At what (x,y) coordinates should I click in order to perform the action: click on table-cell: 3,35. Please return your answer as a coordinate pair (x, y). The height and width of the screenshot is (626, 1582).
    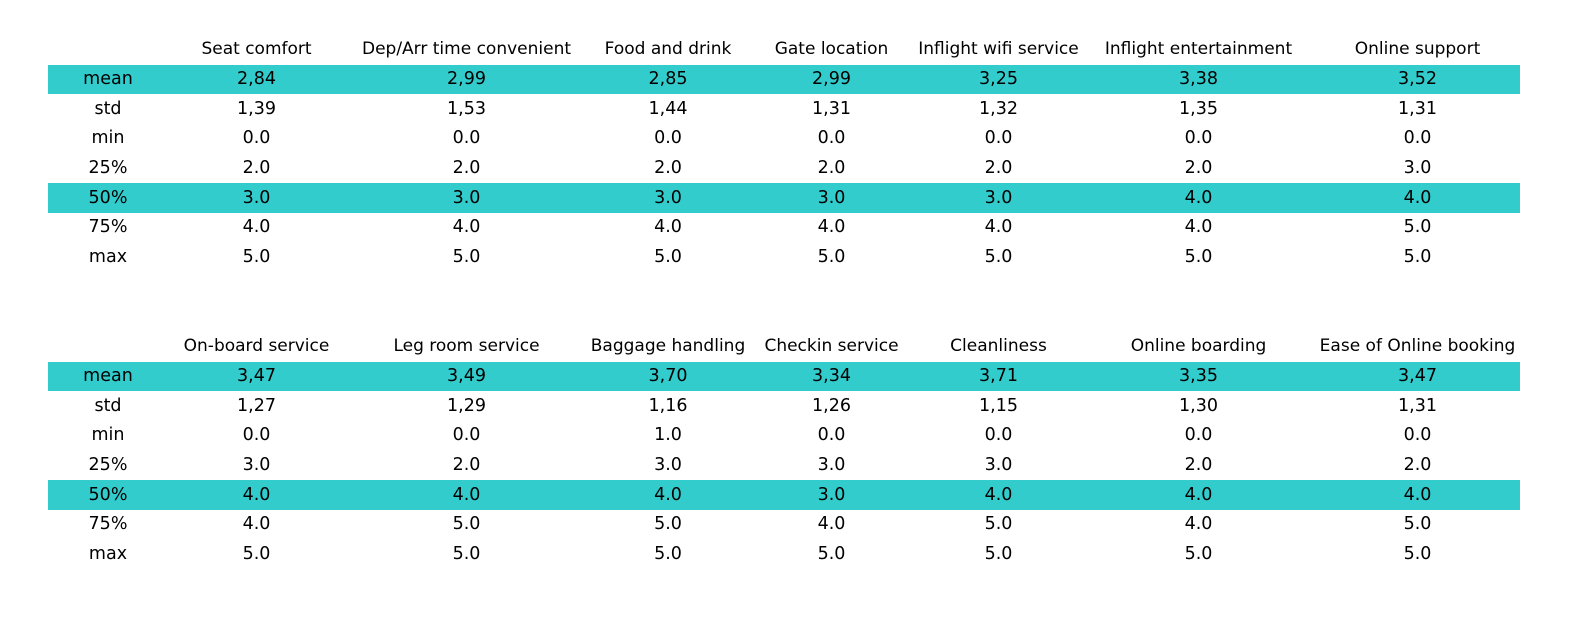
    Looking at the image, I should click on (1198, 376).